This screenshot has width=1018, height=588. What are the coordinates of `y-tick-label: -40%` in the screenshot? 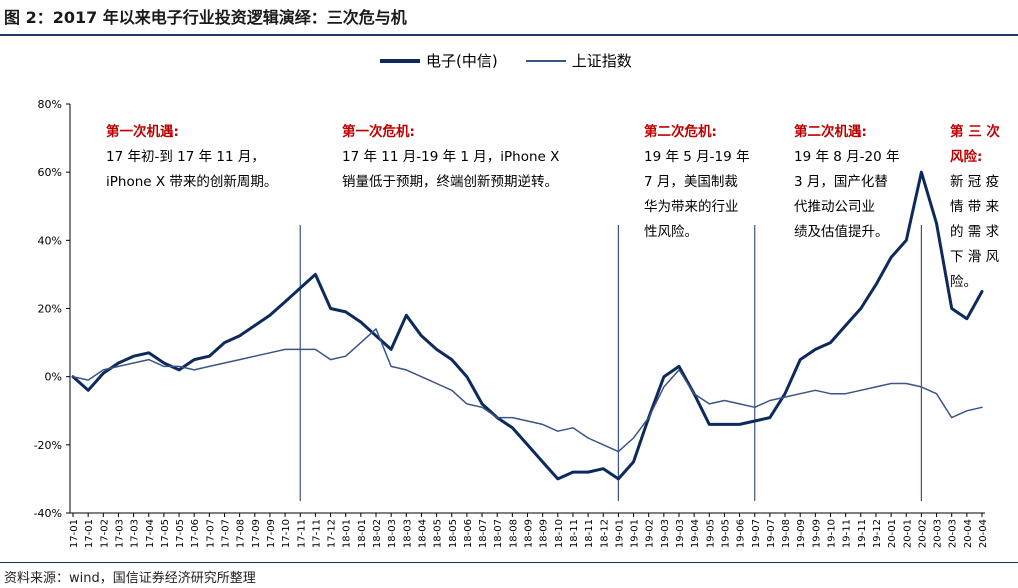 It's located at (48, 513).